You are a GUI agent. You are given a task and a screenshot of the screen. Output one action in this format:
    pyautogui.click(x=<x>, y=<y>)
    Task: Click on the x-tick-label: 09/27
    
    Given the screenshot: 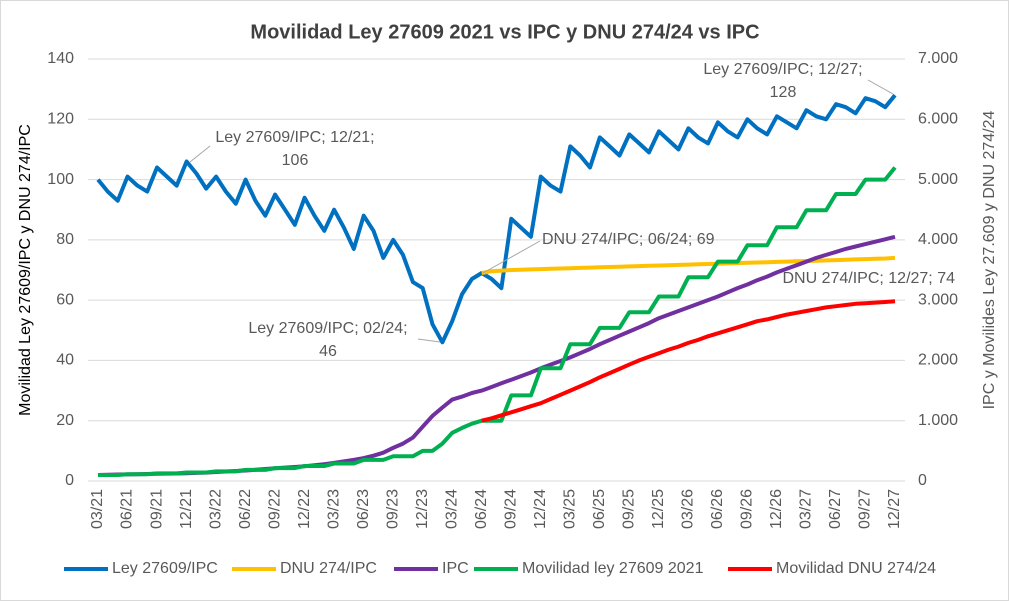 What is the action you would take?
    pyautogui.click(x=865, y=509)
    